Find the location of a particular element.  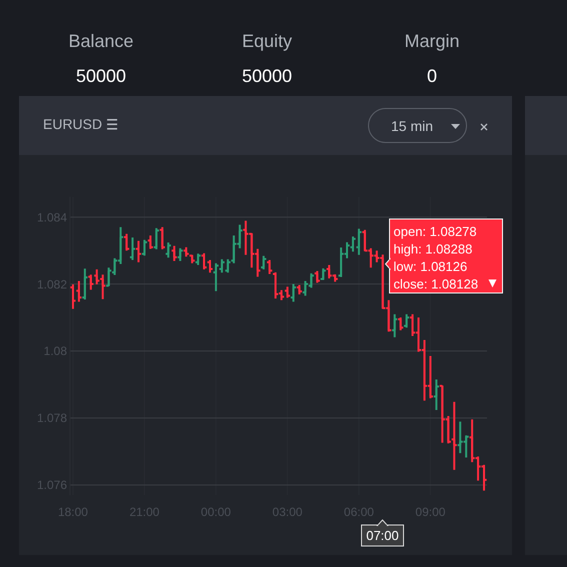

text: Balance is located at coordinates (101, 41).